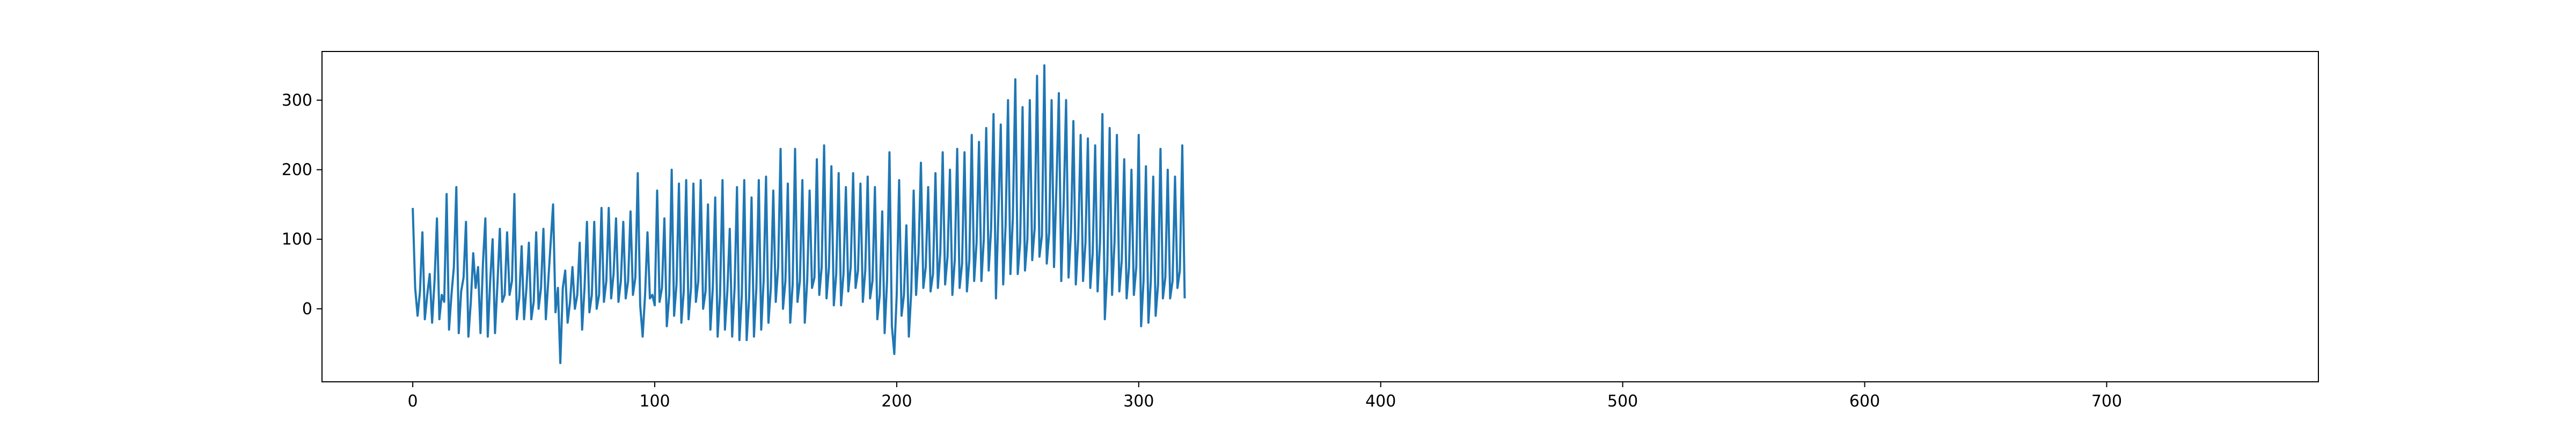  Describe the element at coordinates (413, 401) in the screenshot. I see `x-tick-label: 0` at that location.